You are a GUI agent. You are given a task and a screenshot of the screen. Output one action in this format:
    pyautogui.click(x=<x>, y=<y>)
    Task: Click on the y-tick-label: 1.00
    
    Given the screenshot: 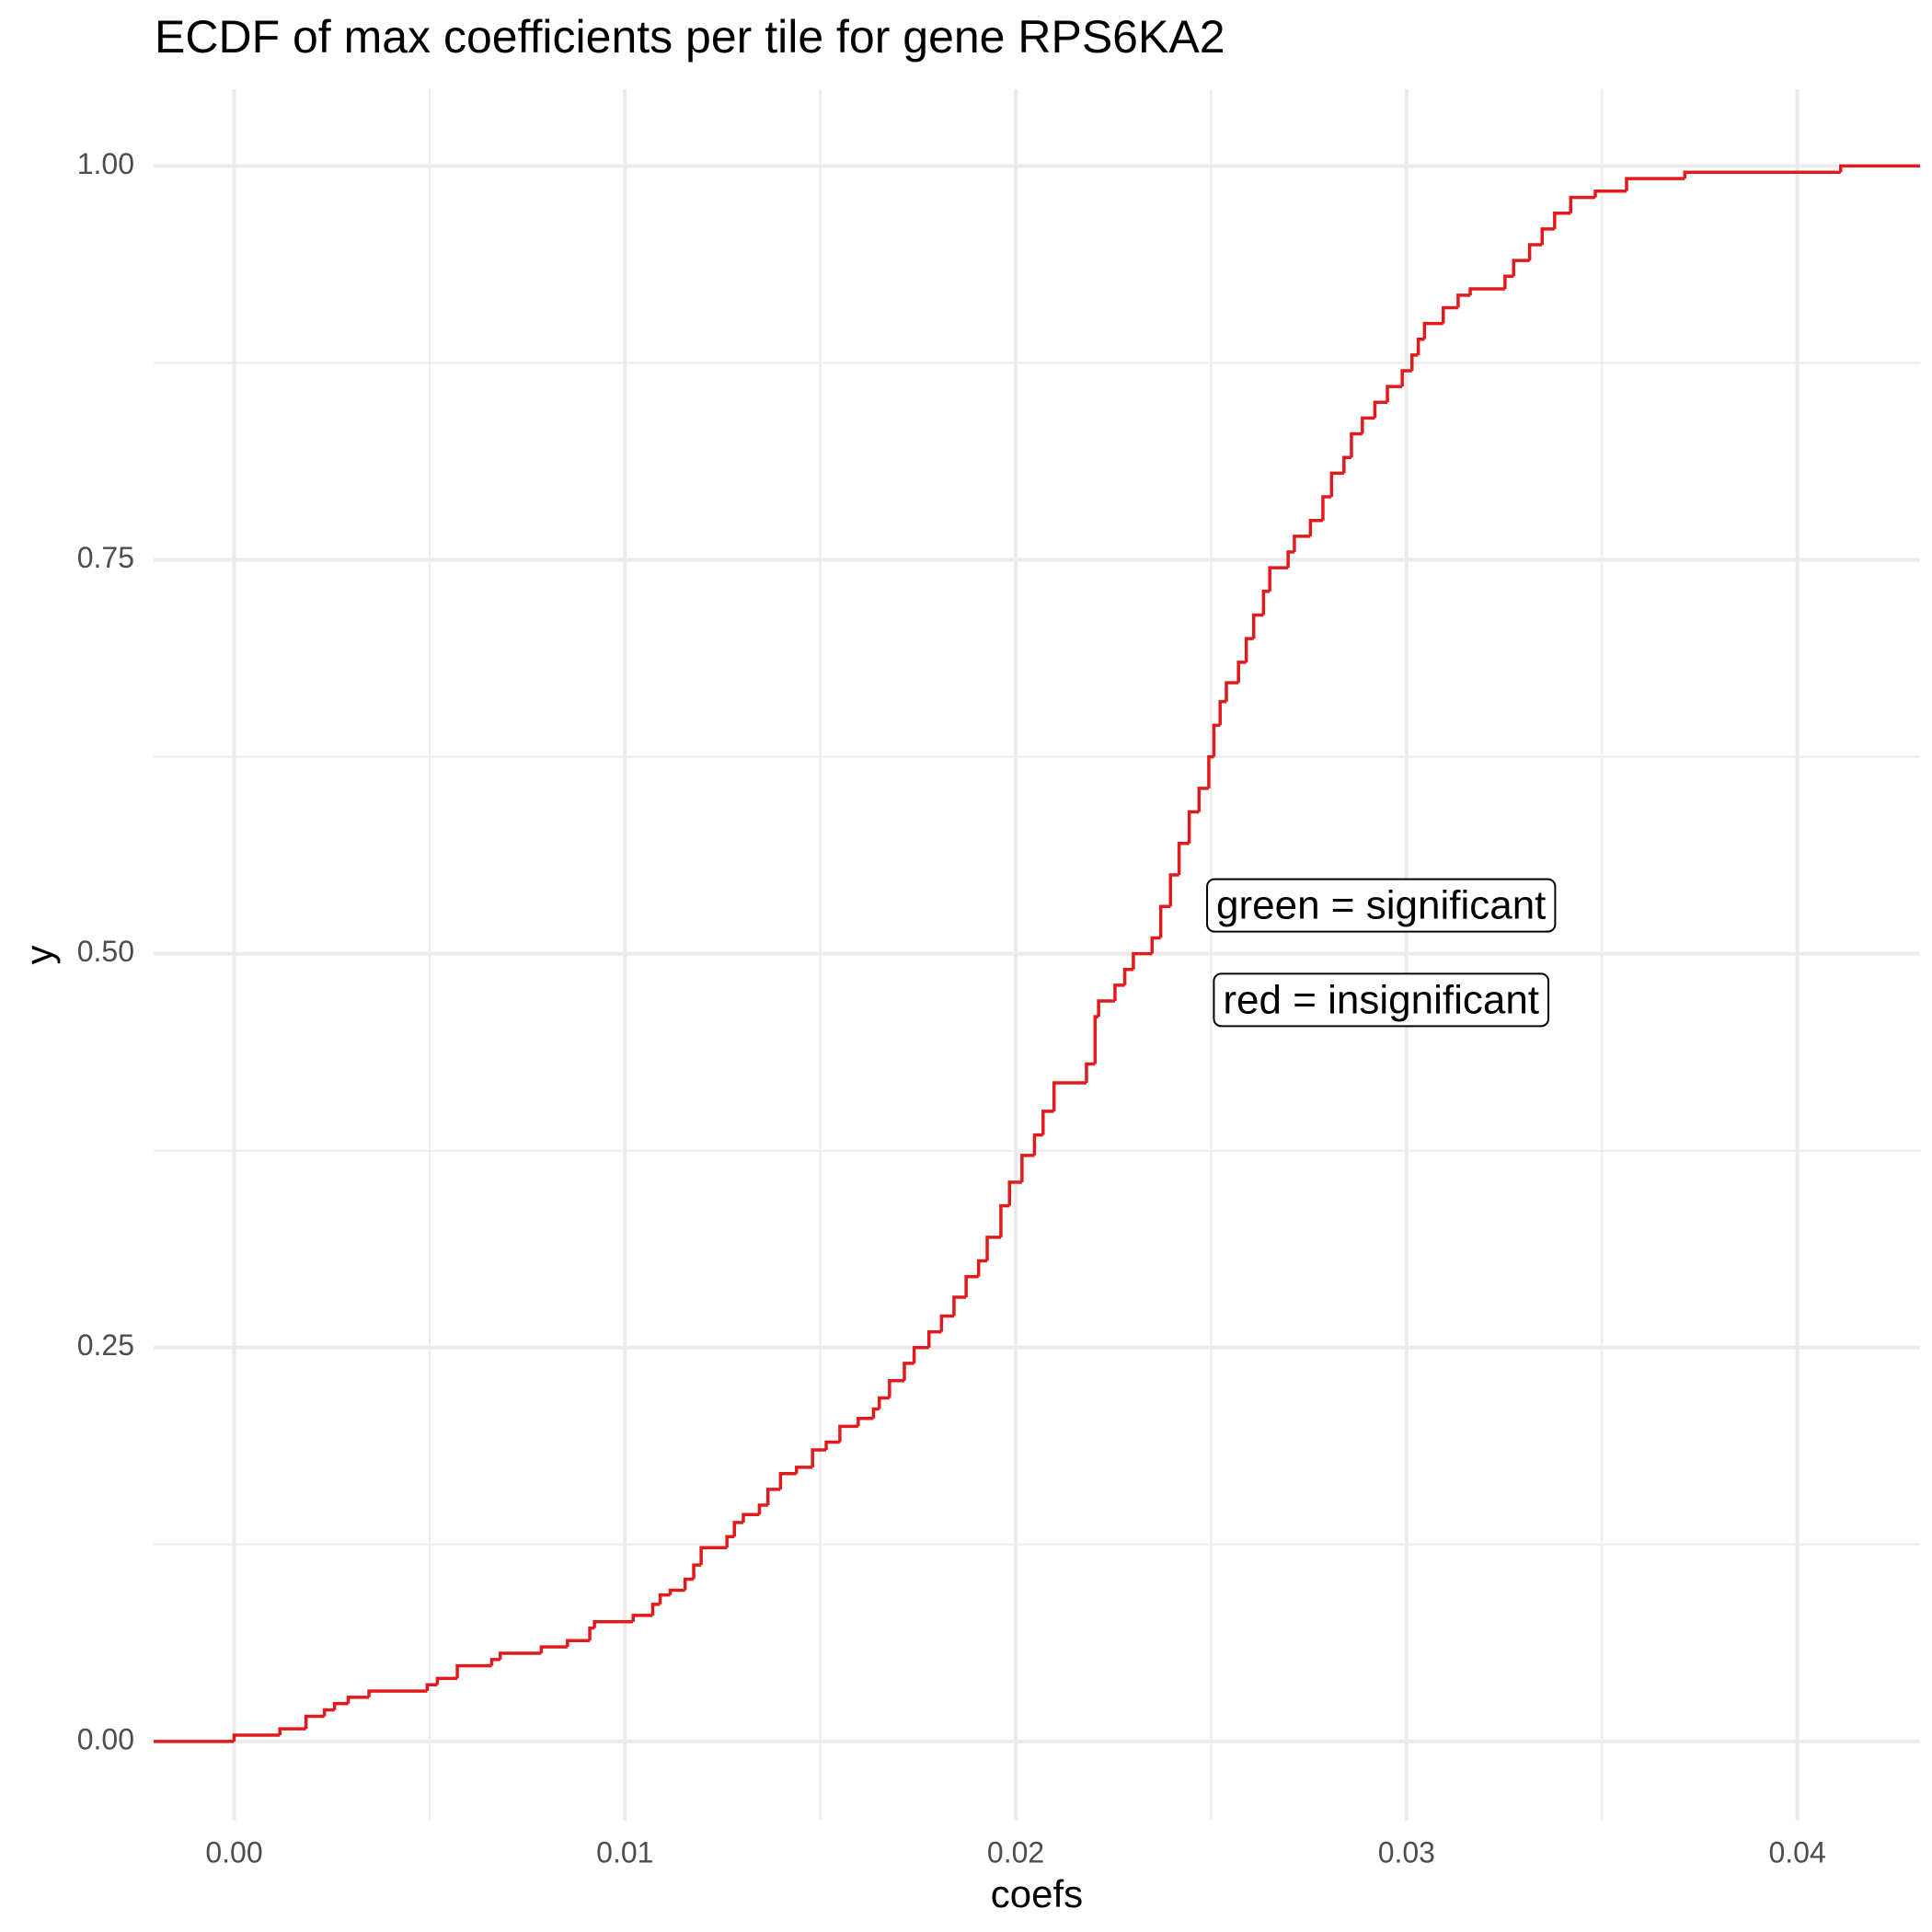 What is the action you would take?
    pyautogui.click(x=105, y=163)
    